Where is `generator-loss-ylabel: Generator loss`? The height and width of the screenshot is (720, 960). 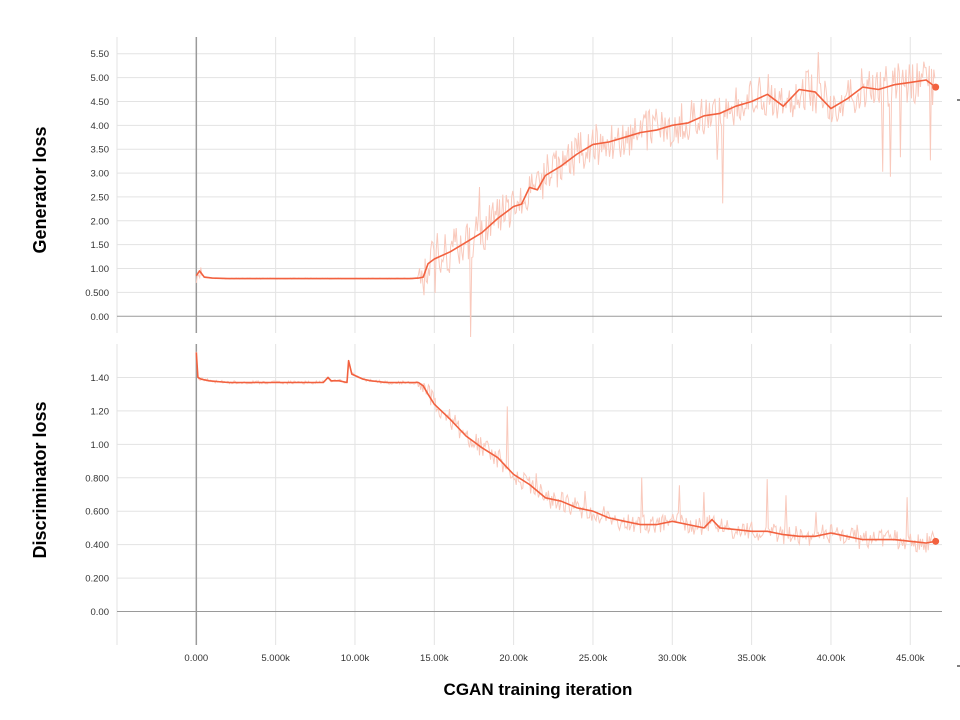
generator-loss-ylabel: Generator loss is located at coordinates (40, 189).